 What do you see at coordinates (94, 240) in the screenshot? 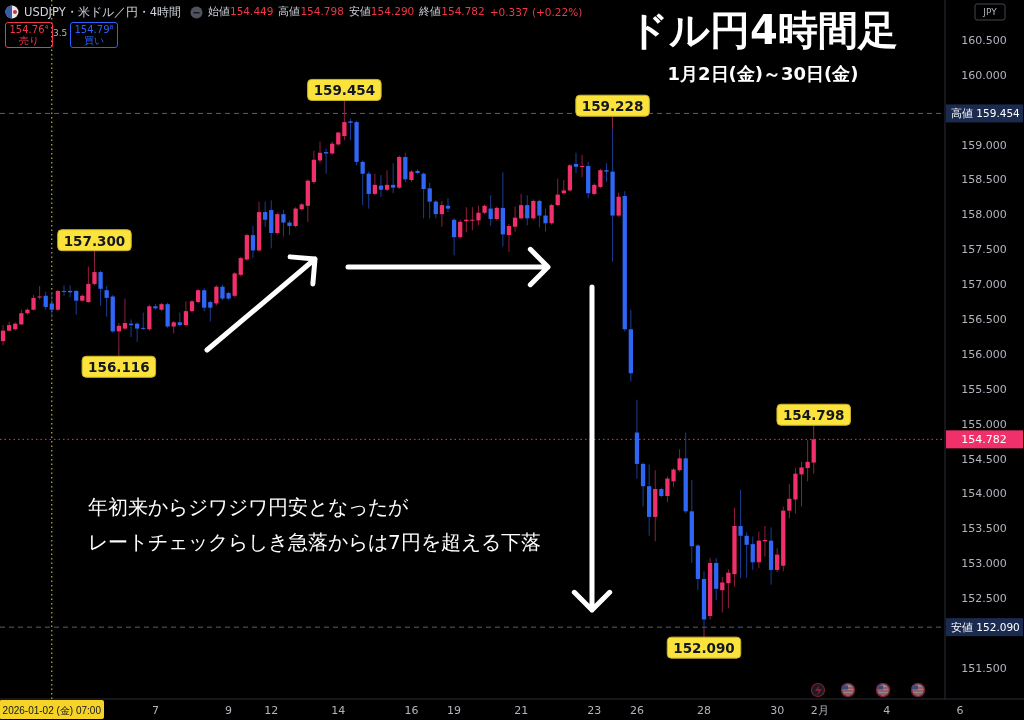
I see `annotation: 157.300` at bounding box center [94, 240].